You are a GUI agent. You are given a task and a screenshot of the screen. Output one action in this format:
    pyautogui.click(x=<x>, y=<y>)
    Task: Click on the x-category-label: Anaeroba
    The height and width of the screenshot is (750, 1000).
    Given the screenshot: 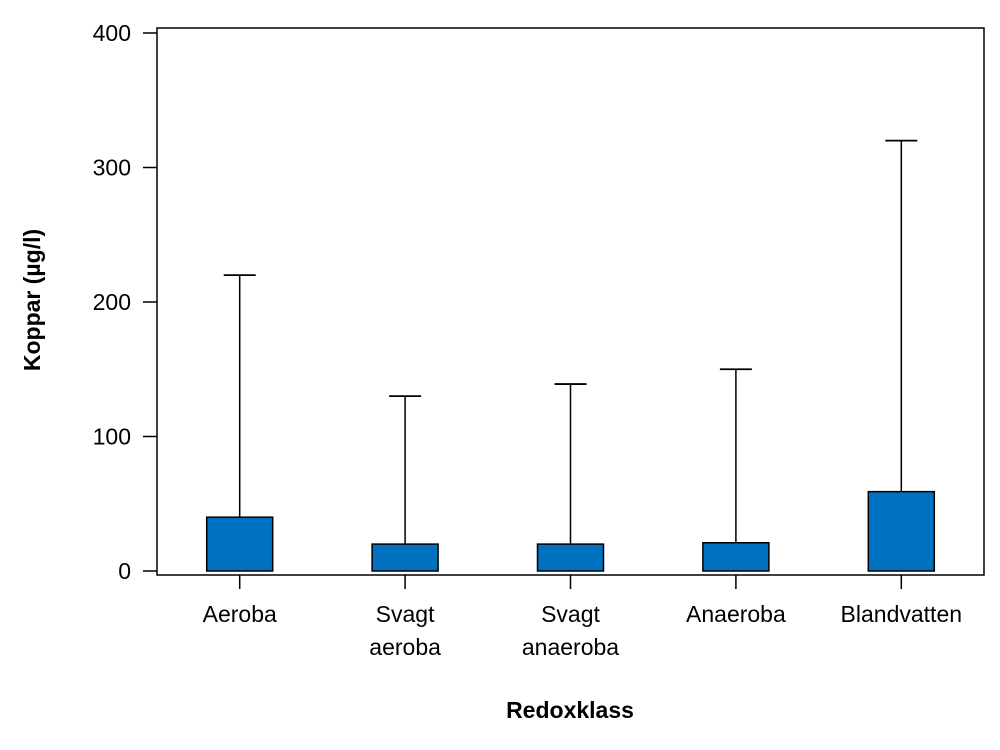 What is the action you would take?
    pyautogui.click(x=736, y=614)
    